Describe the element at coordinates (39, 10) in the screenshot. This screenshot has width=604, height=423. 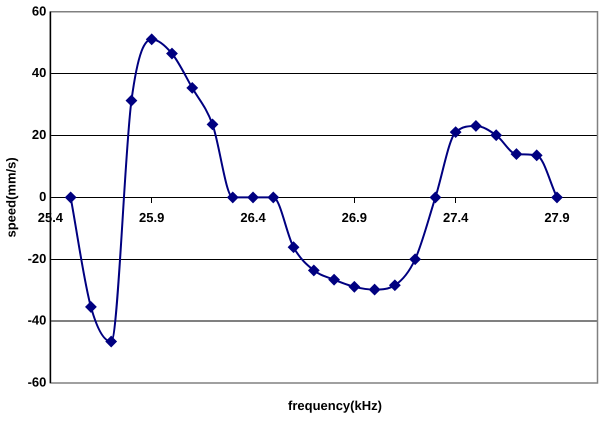
I see `y-tick-label: 60` at that location.